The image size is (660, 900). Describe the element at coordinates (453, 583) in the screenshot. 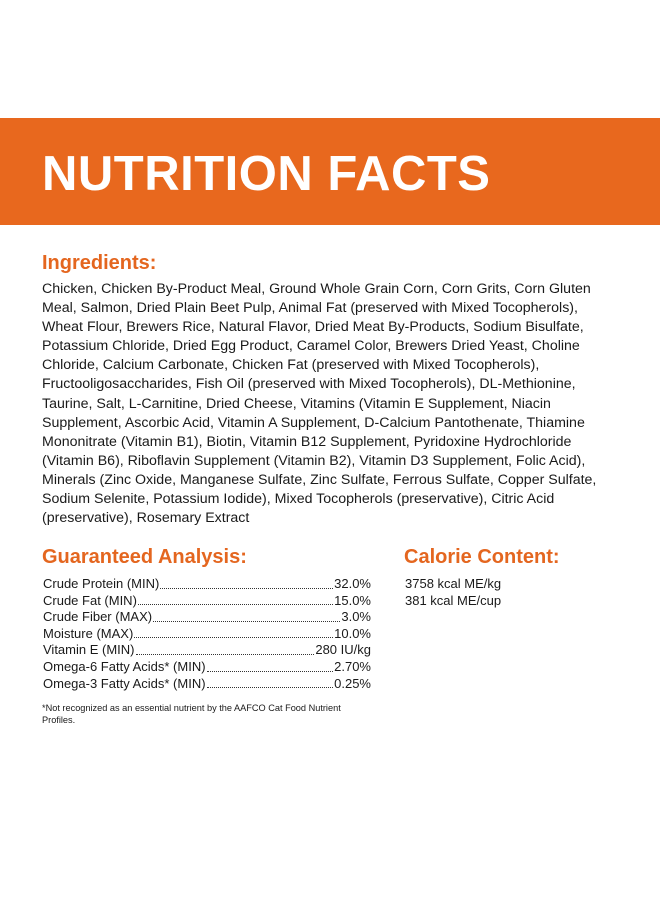

I see `calorie-line: 3758 kcal ME/kg` at that location.